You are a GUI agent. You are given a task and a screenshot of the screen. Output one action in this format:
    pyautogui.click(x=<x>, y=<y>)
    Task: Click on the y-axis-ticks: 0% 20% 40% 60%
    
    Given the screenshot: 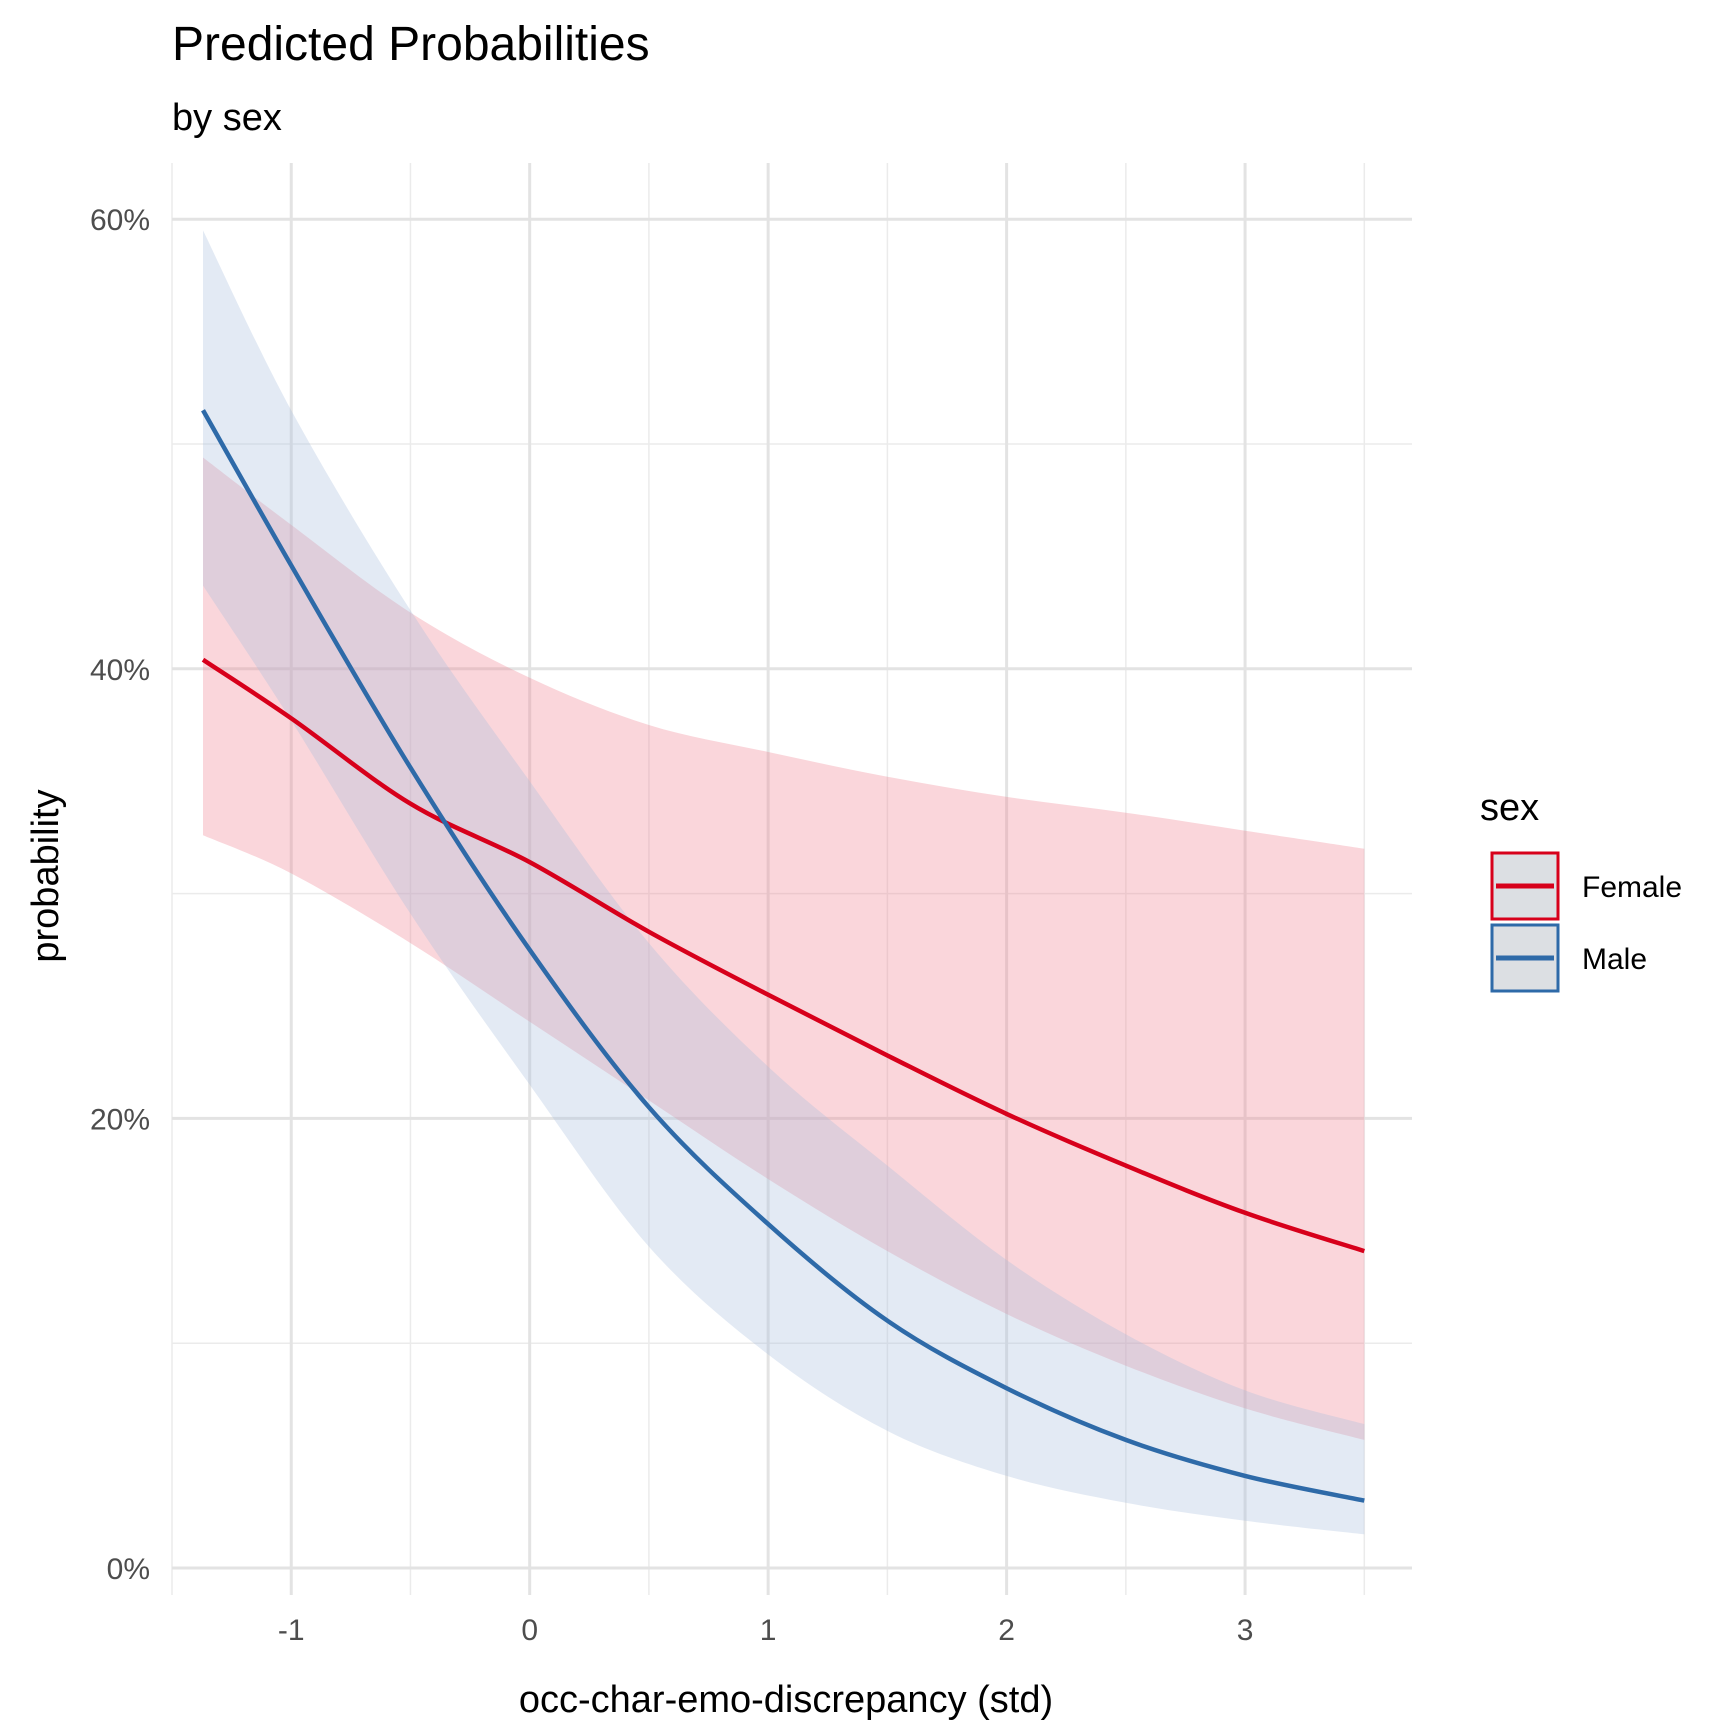 What is the action you would take?
    pyautogui.click(x=120, y=895)
    